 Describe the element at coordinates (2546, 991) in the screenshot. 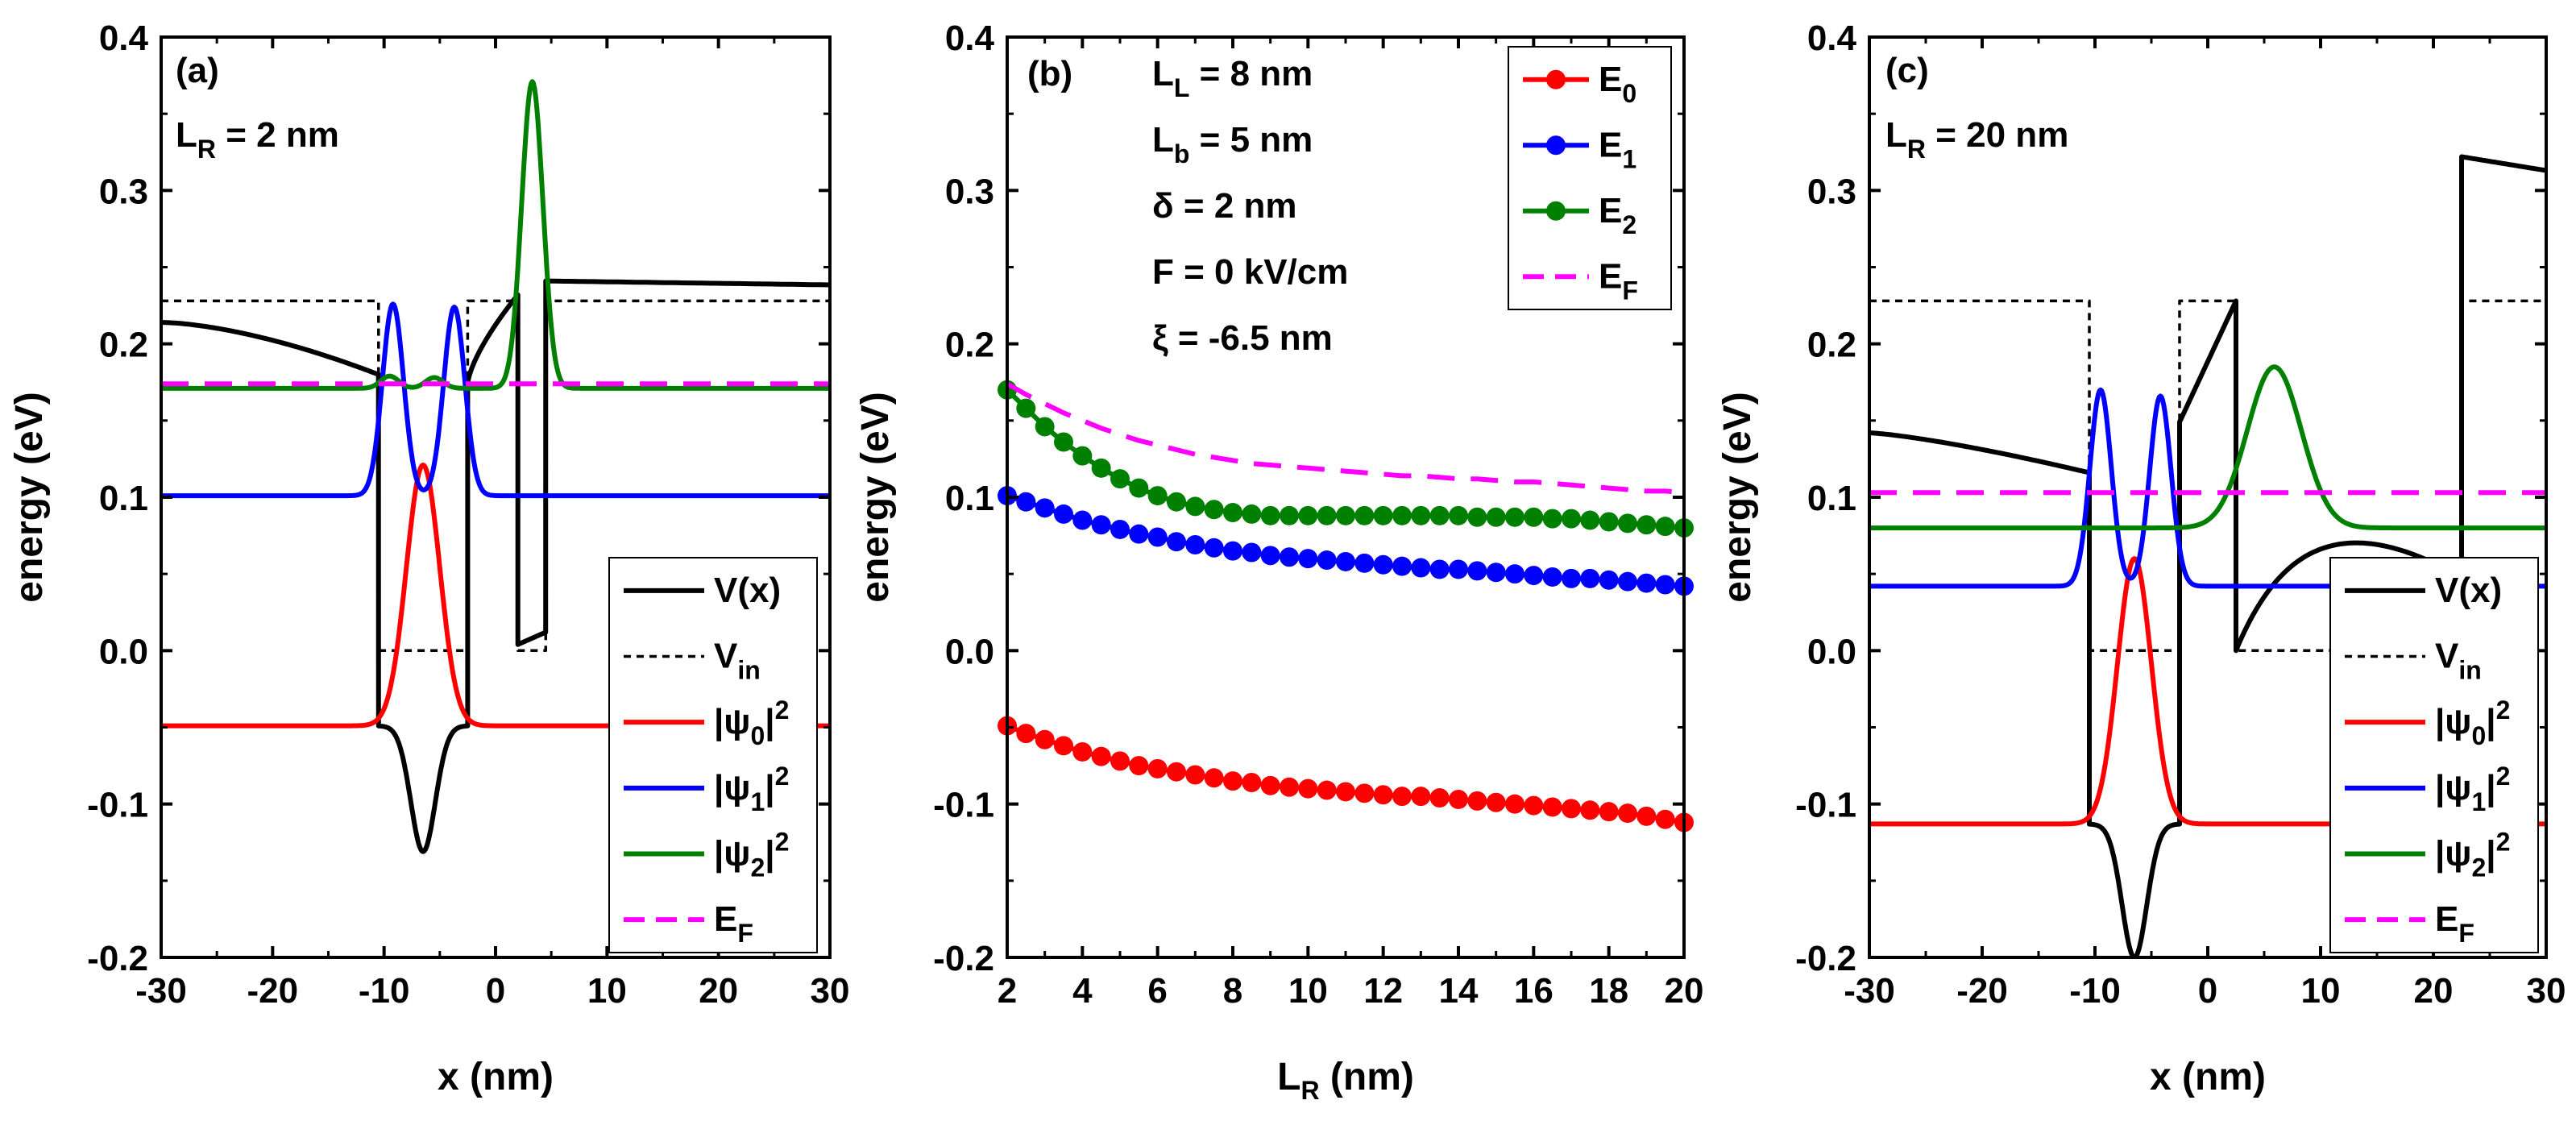

I see `x-tick-label-c: 30` at that location.